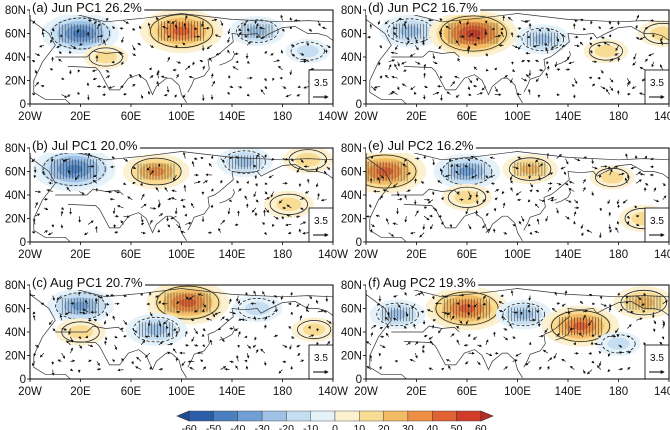  What do you see at coordinates (359, 426) in the screenshot?
I see `colorbar-label: 10` at bounding box center [359, 426].